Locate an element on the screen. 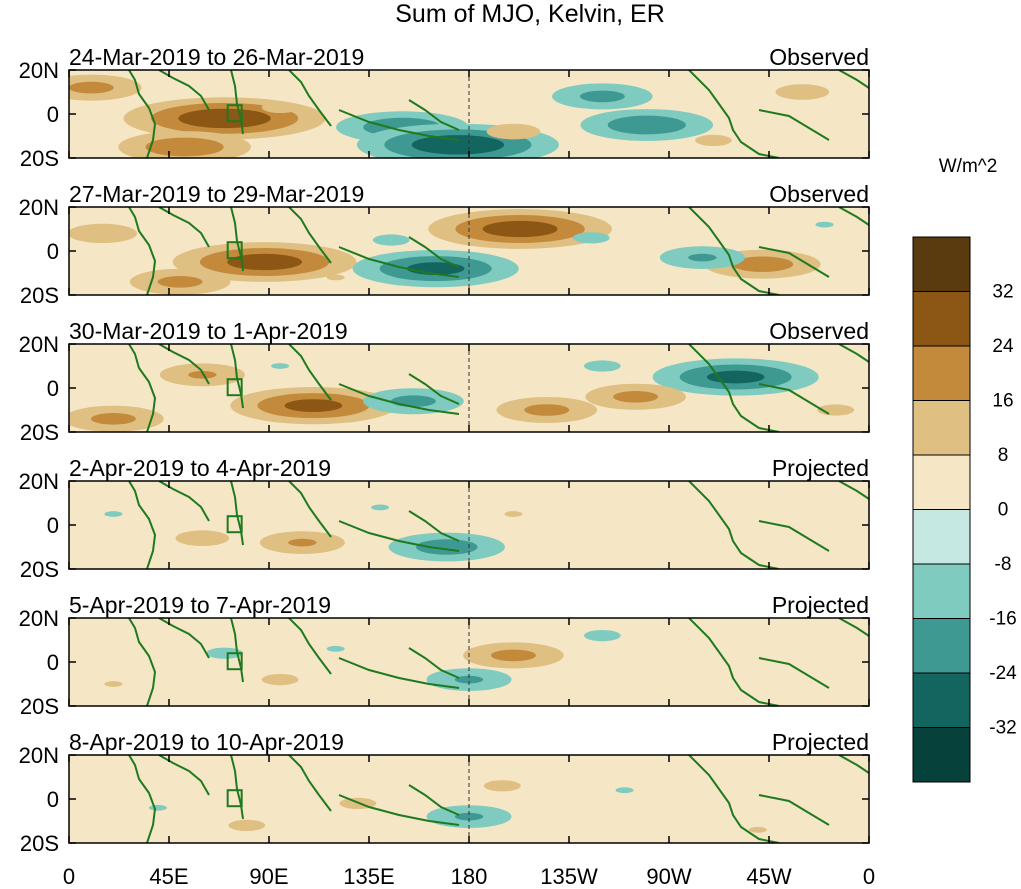 This screenshot has width=1021, height=889. x-tick-label: 45E is located at coordinates (168, 876).